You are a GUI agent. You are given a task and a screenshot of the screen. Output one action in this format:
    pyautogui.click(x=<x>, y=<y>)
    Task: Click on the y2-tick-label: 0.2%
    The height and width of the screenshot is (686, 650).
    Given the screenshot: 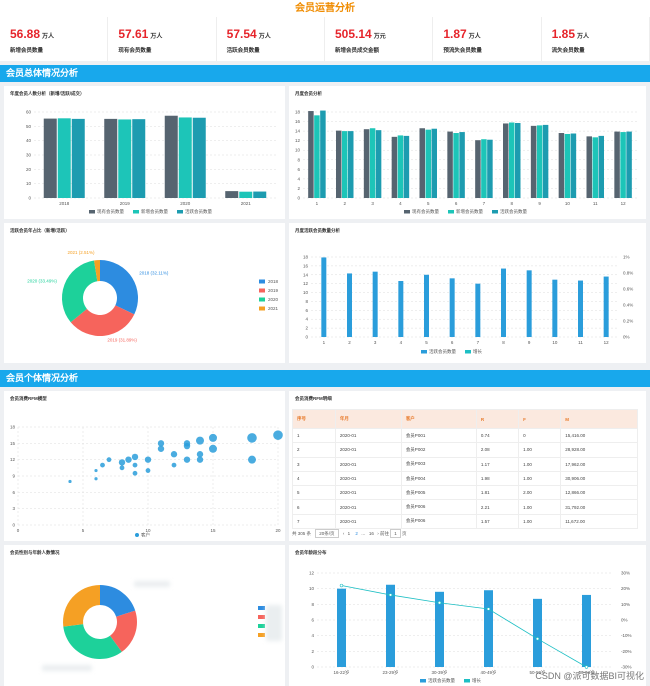 What is the action you would take?
    pyautogui.click(x=628, y=321)
    